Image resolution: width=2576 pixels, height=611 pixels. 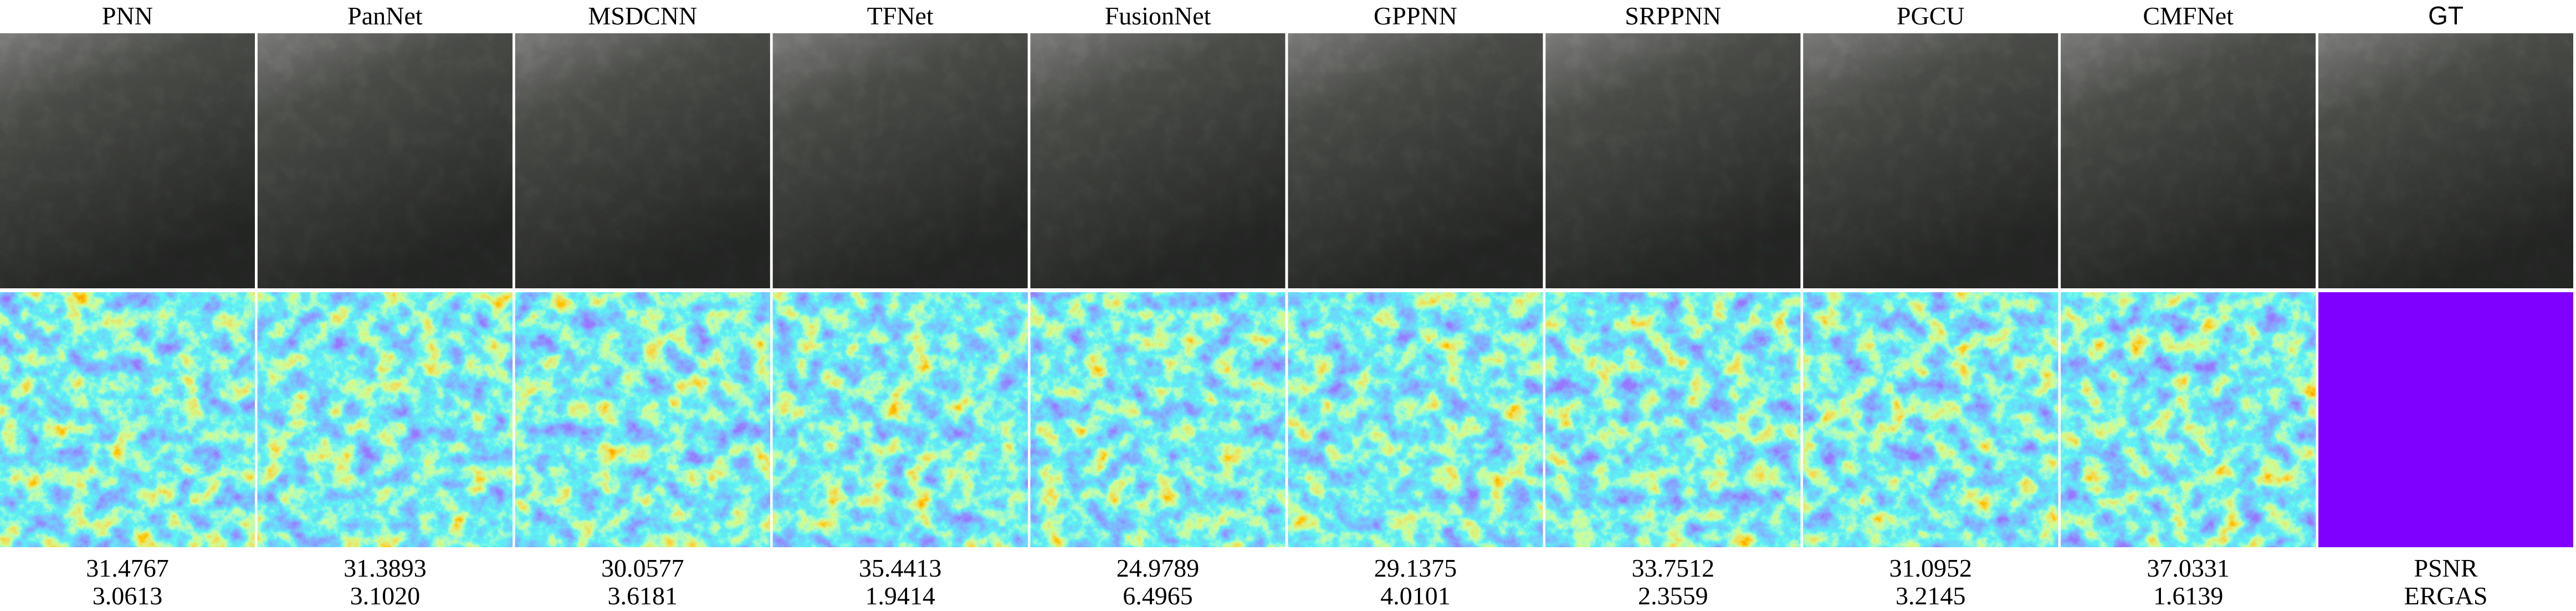 I want to click on ergas-value: 1.6139, so click(x=2188, y=596).